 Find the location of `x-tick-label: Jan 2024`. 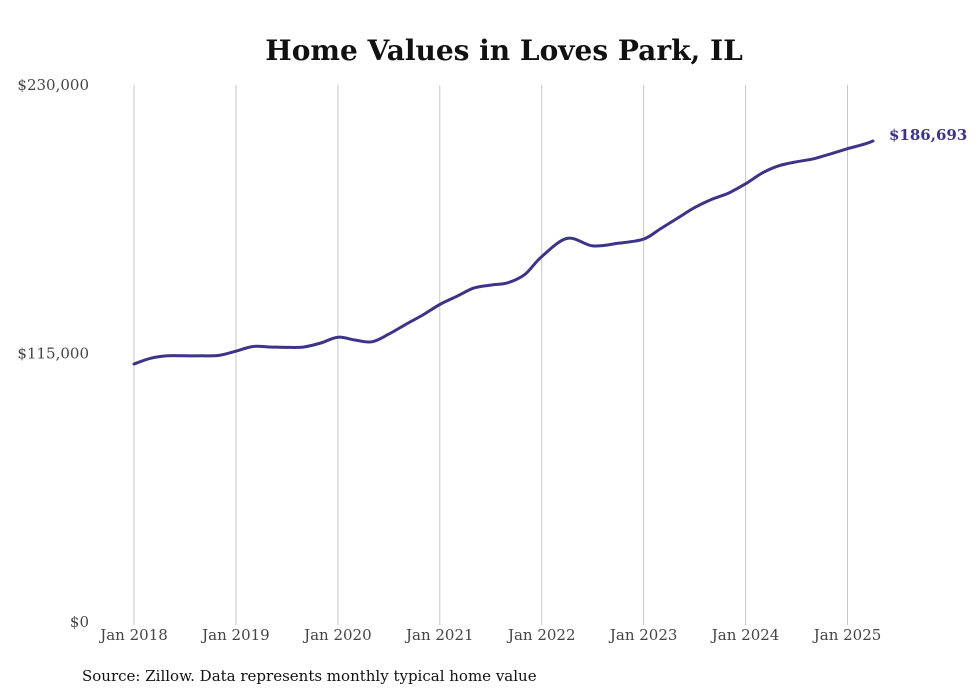

x-tick-label: Jan 2024 is located at coordinates (745, 635).